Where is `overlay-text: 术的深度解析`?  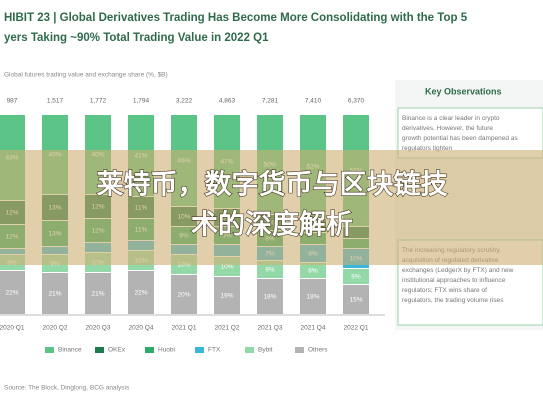
overlay-text: 术的深度解析 is located at coordinates (272, 225).